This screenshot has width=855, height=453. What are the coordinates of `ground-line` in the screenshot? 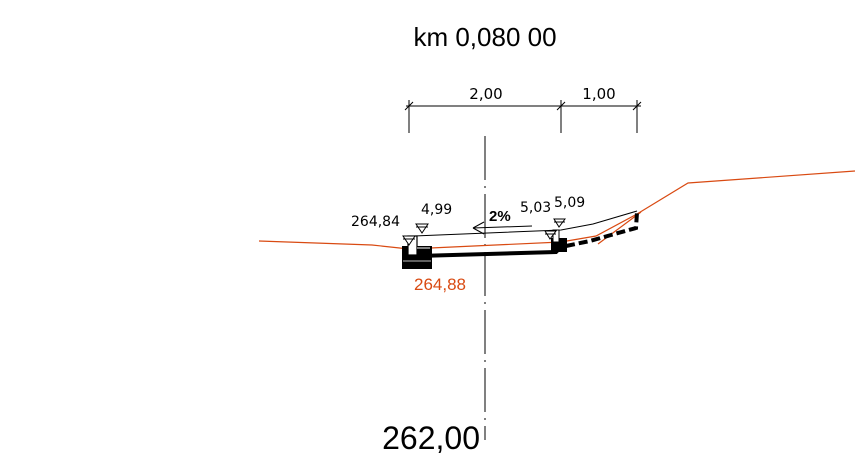 It's located at (556, 210).